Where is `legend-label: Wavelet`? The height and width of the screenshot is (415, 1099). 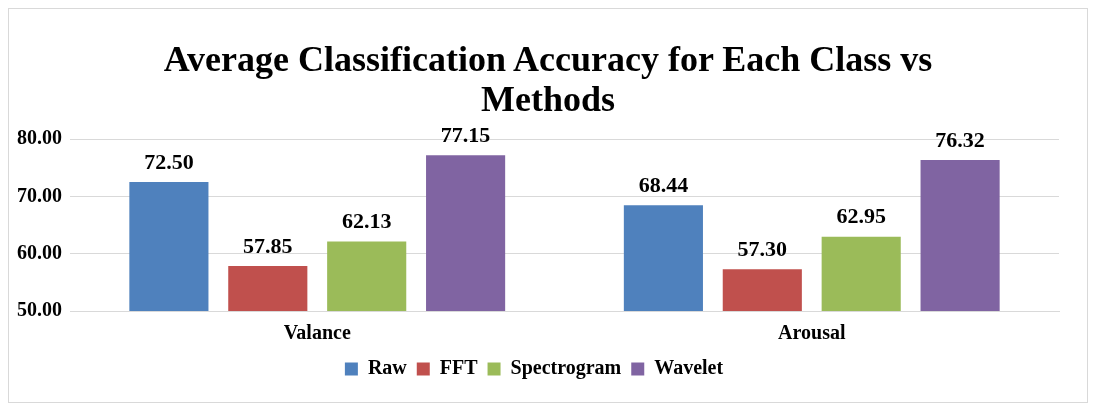 legend-label: Wavelet is located at coordinates (689, 367).